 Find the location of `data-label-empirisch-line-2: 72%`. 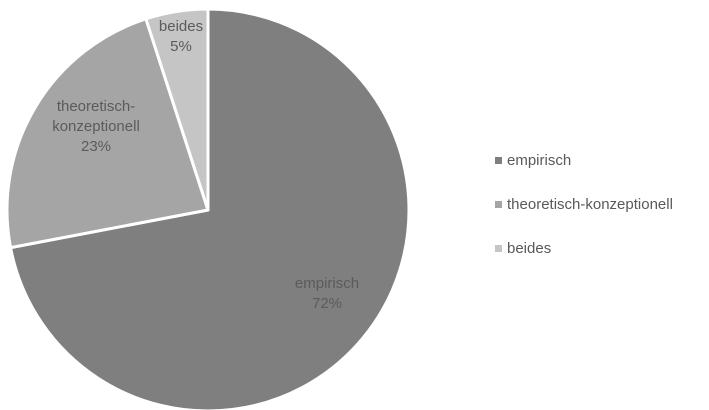

data-label-empirisch-line-2: 72% is located at coordinates (327, 303).